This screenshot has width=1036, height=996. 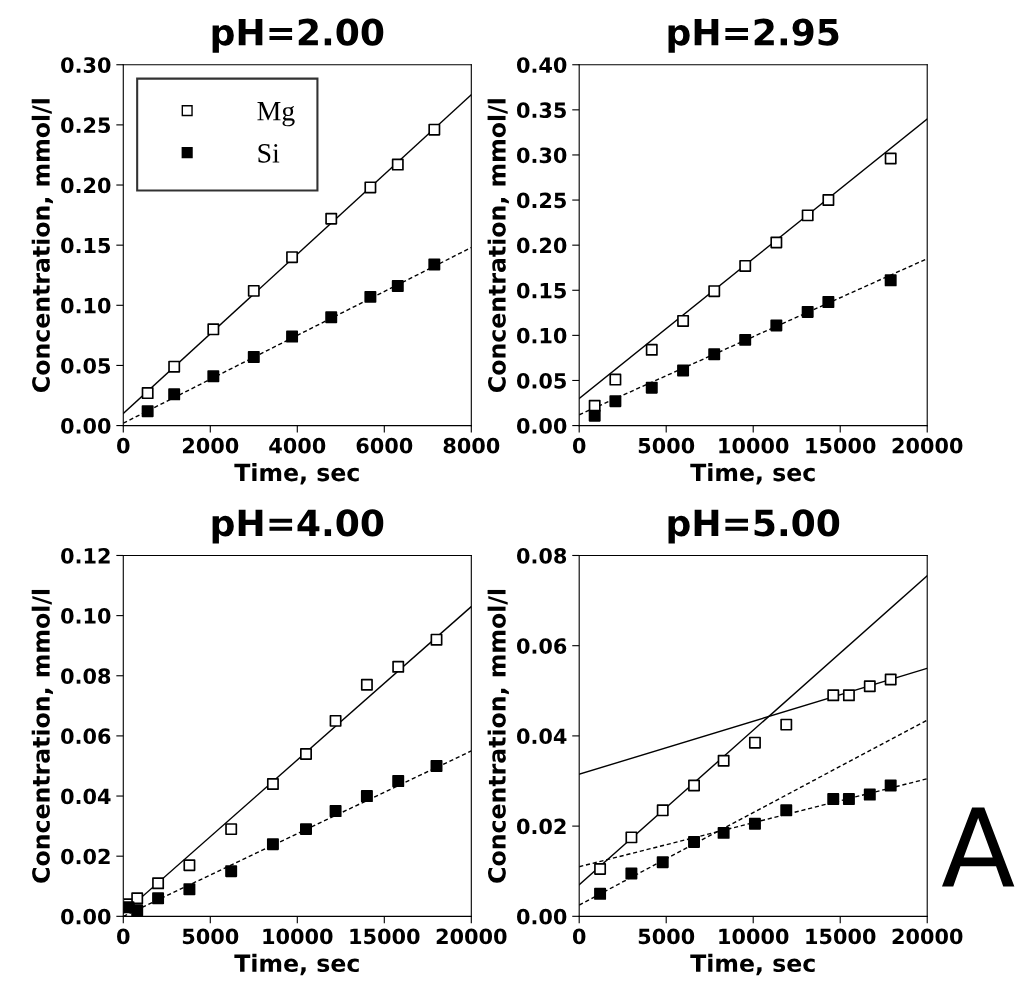 What do you see at coordinates (978, 847) in the screenshot?
I see `text: A` at bounding box center [978, 847].